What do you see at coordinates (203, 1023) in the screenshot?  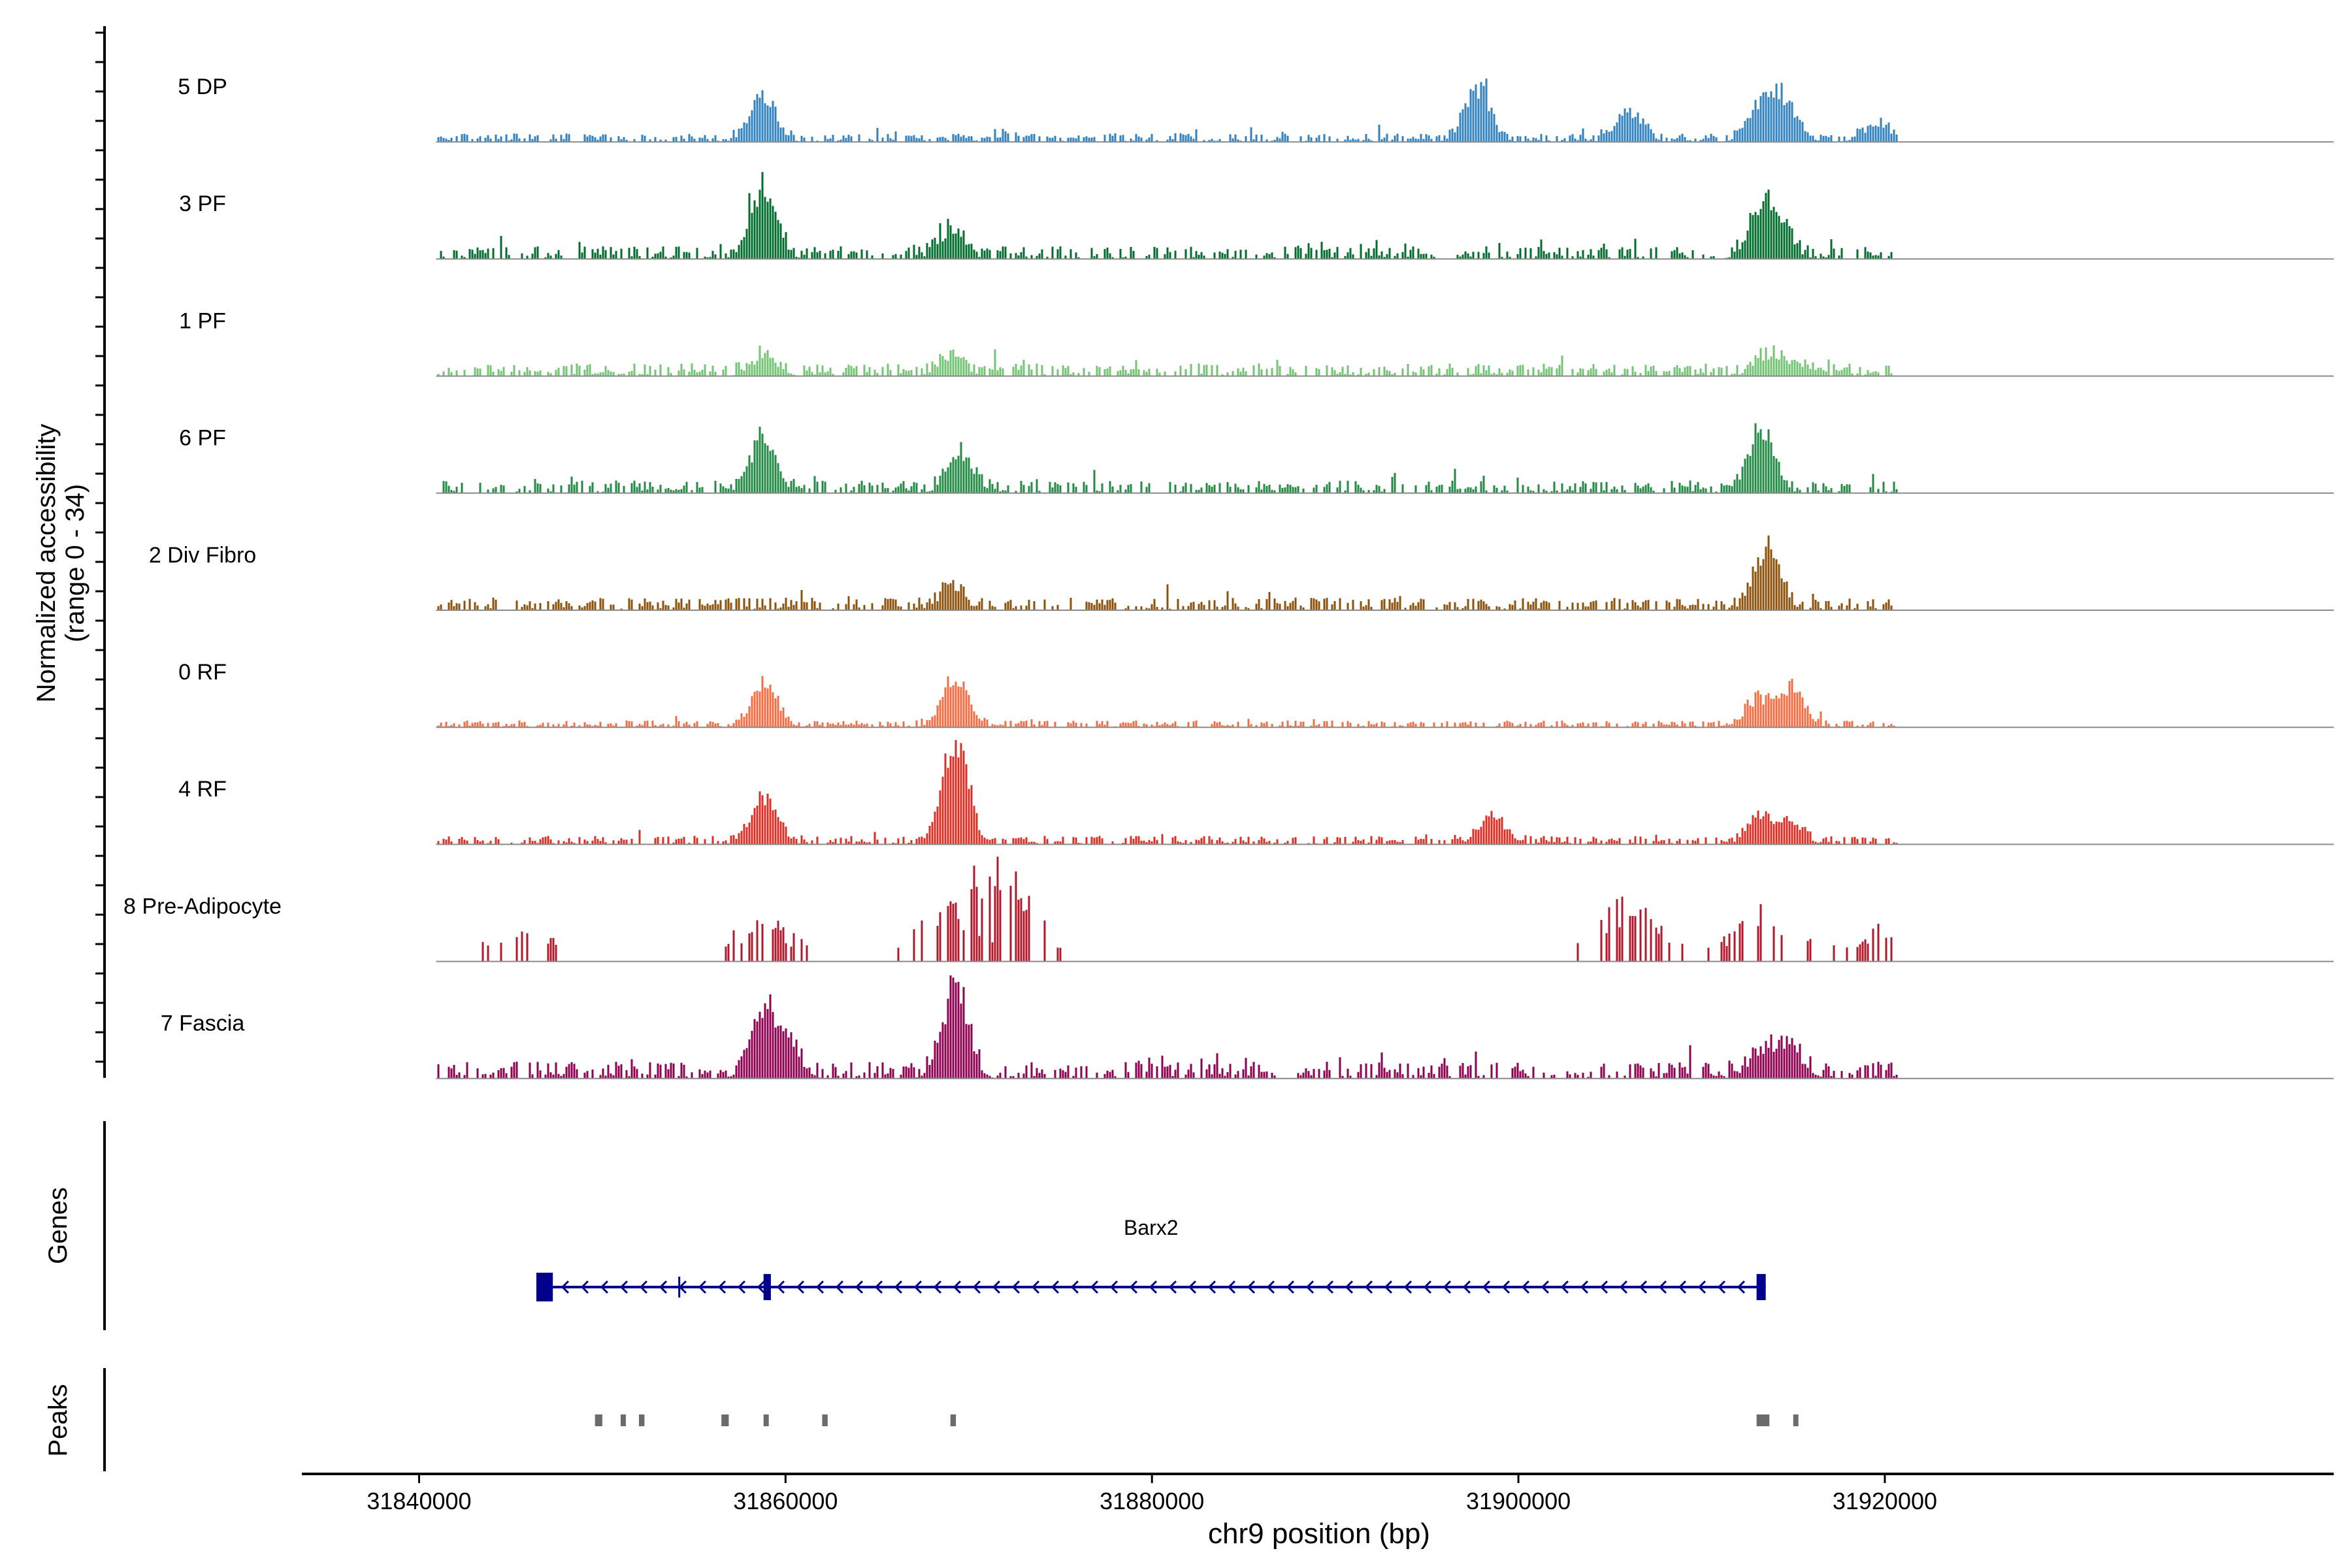 I see `track-label: 7 Fascia` at bounding box center [203, 1023].